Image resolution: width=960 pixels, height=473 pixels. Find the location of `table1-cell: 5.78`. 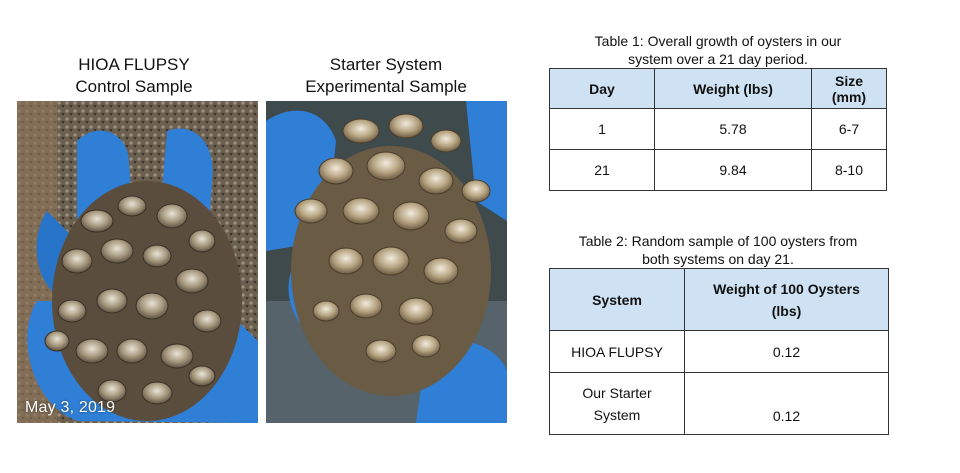

table1-cell: 5.78 is located at coordinates (733, 129).